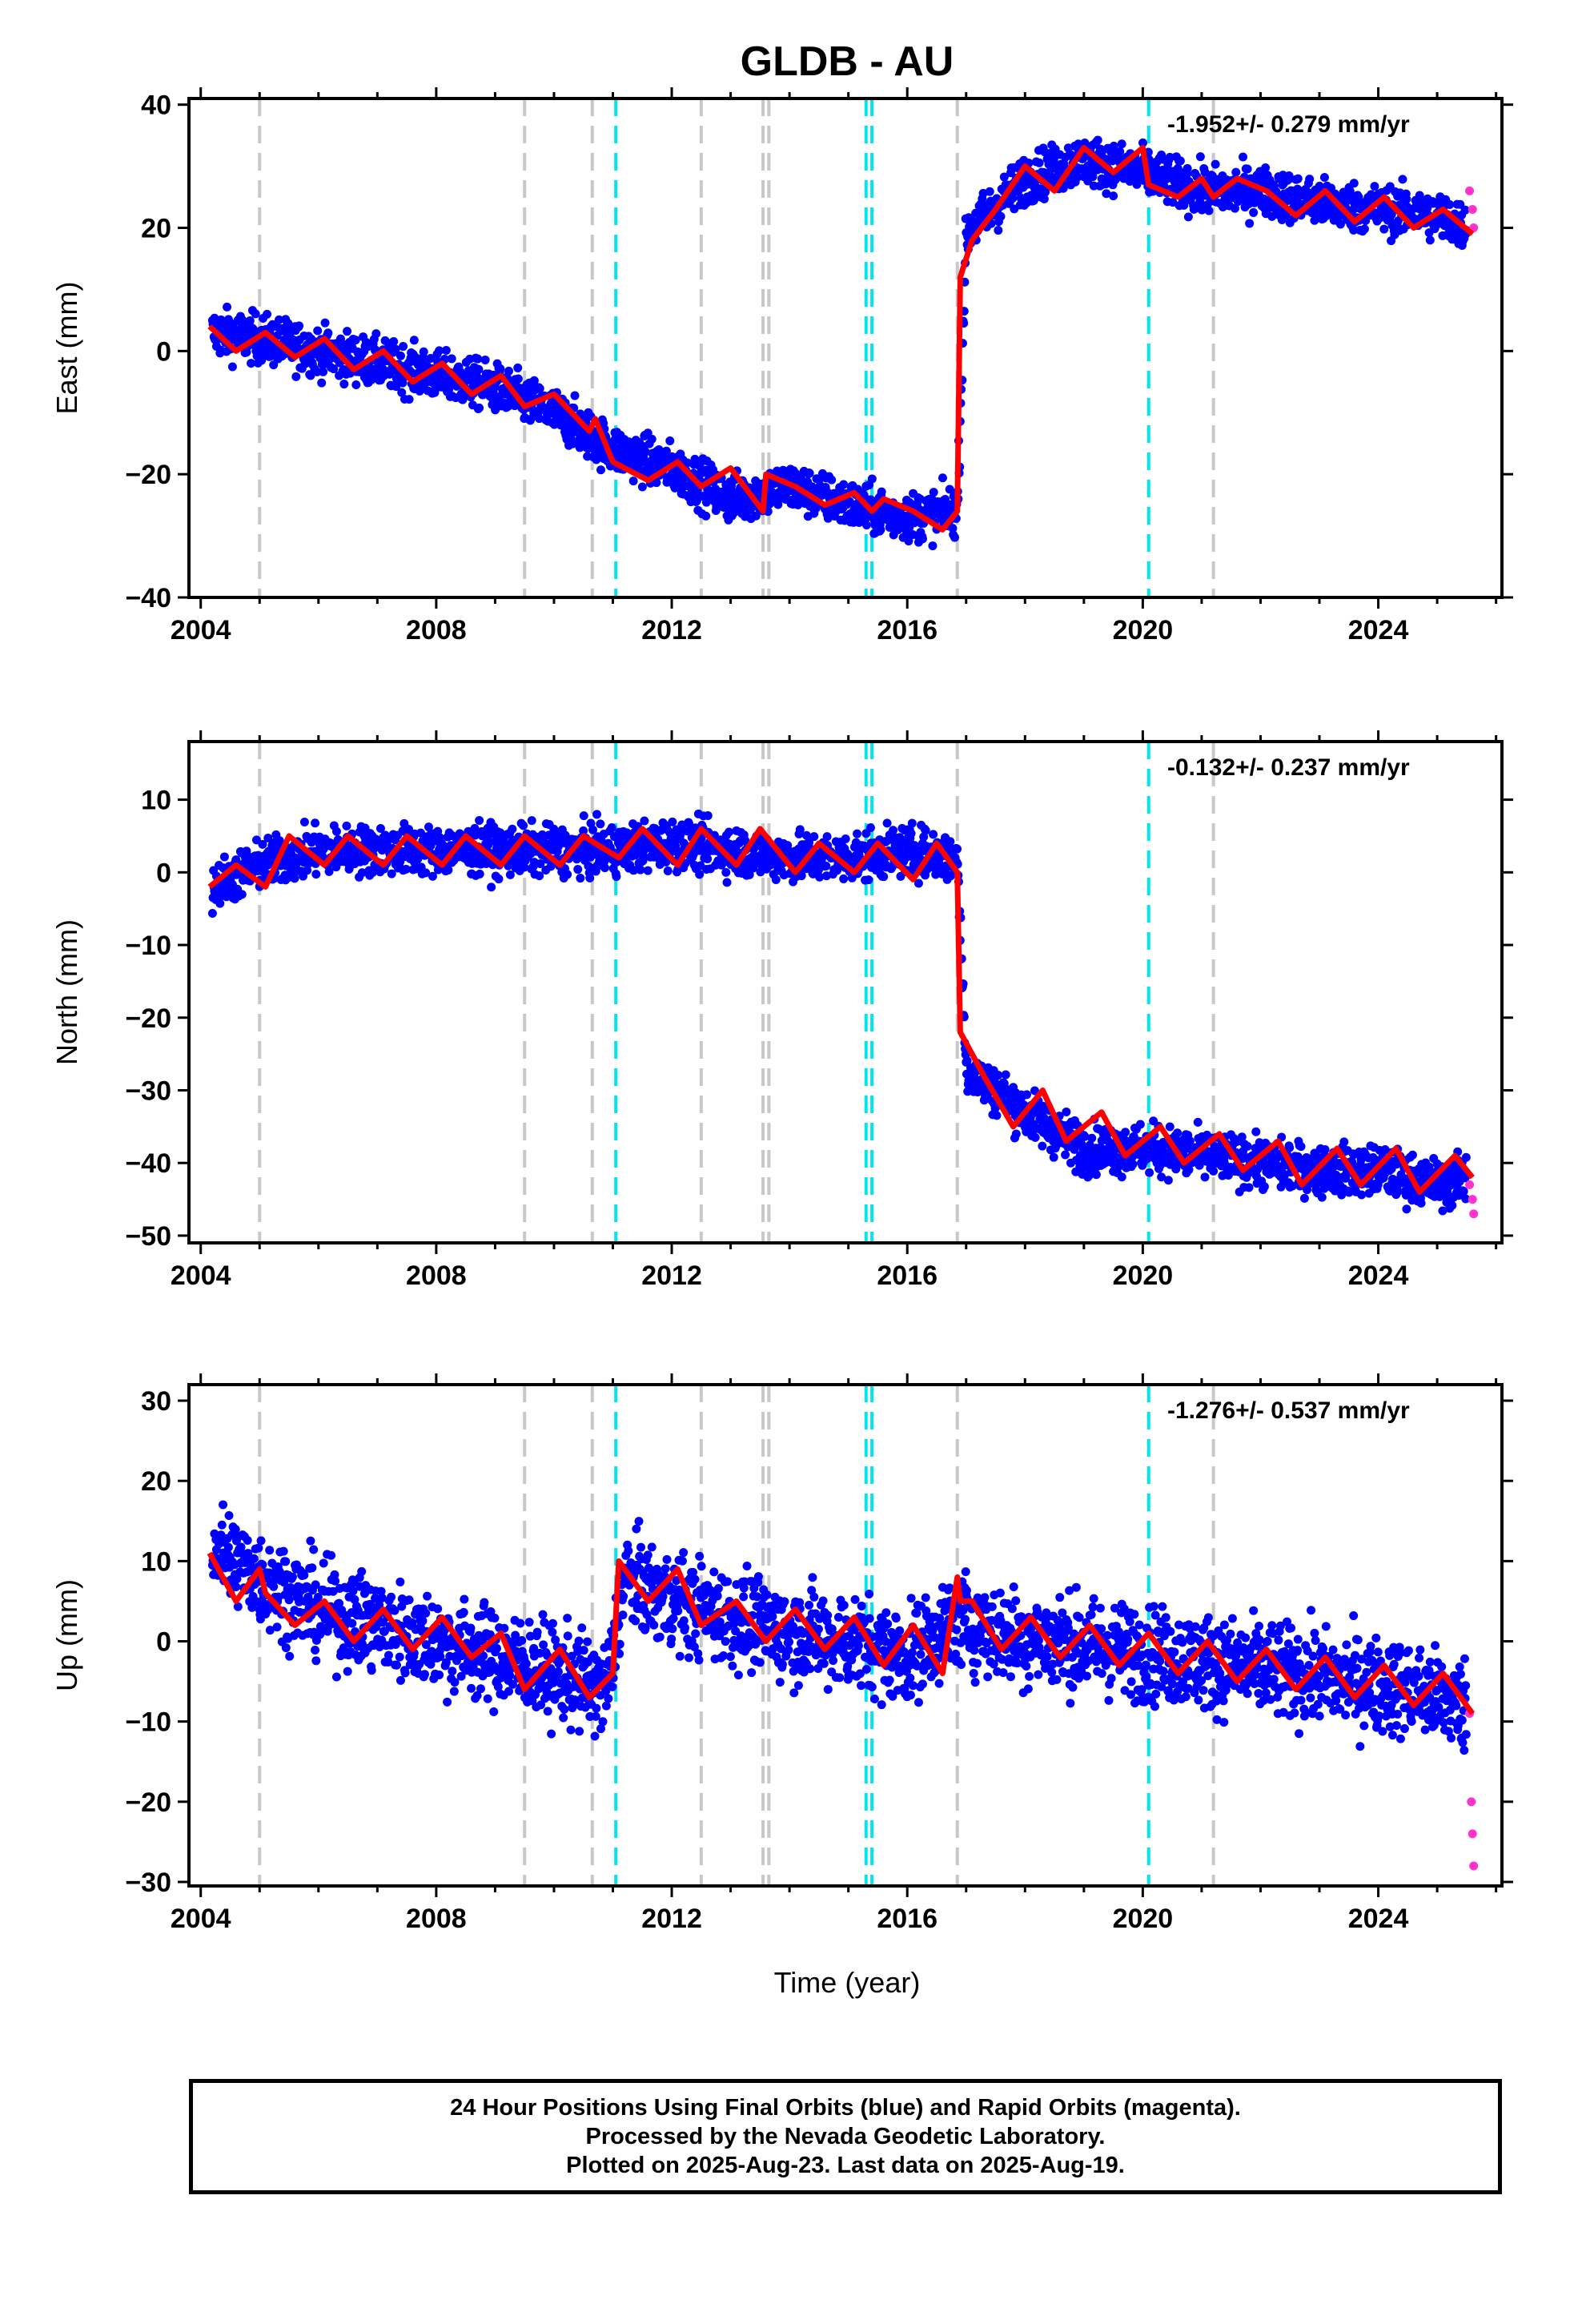 The height and width of the screenshot is (2324, 1582). I want to click on x-tick-label: 2004, so click(201, 630).